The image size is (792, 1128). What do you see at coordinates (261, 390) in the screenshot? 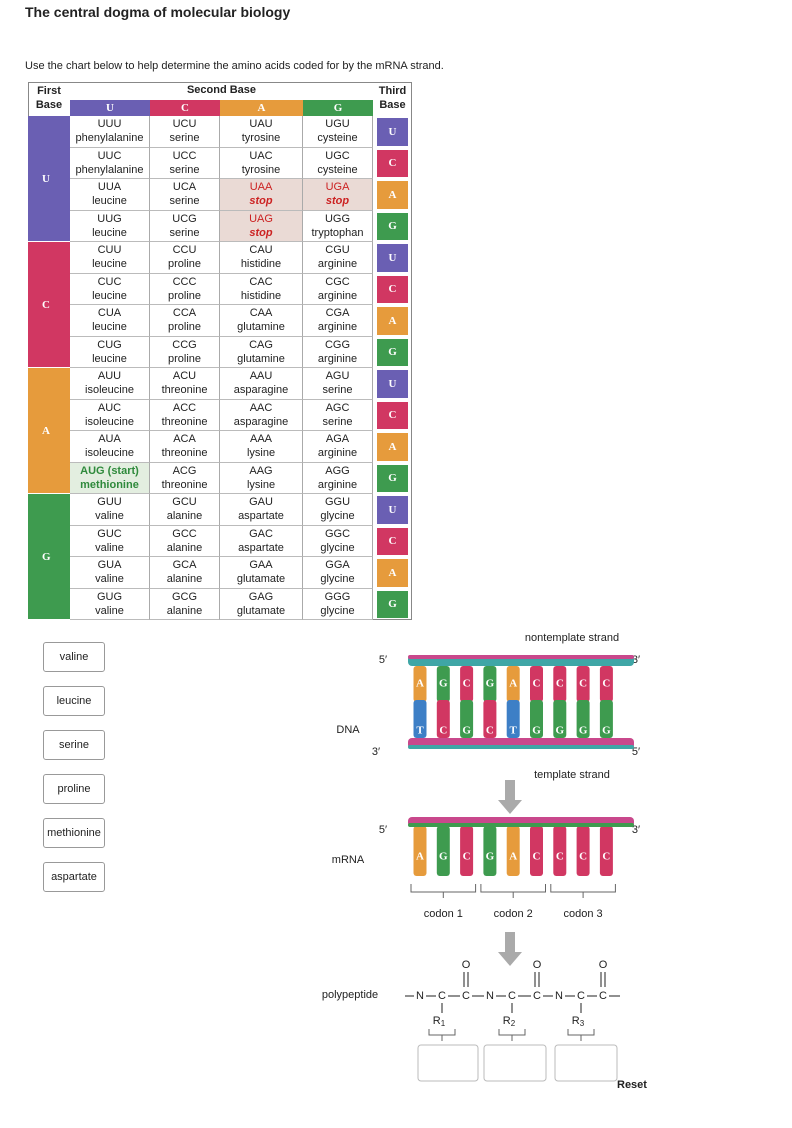
I see `amino-acid: asparagine` at bounding box center [261, 390].